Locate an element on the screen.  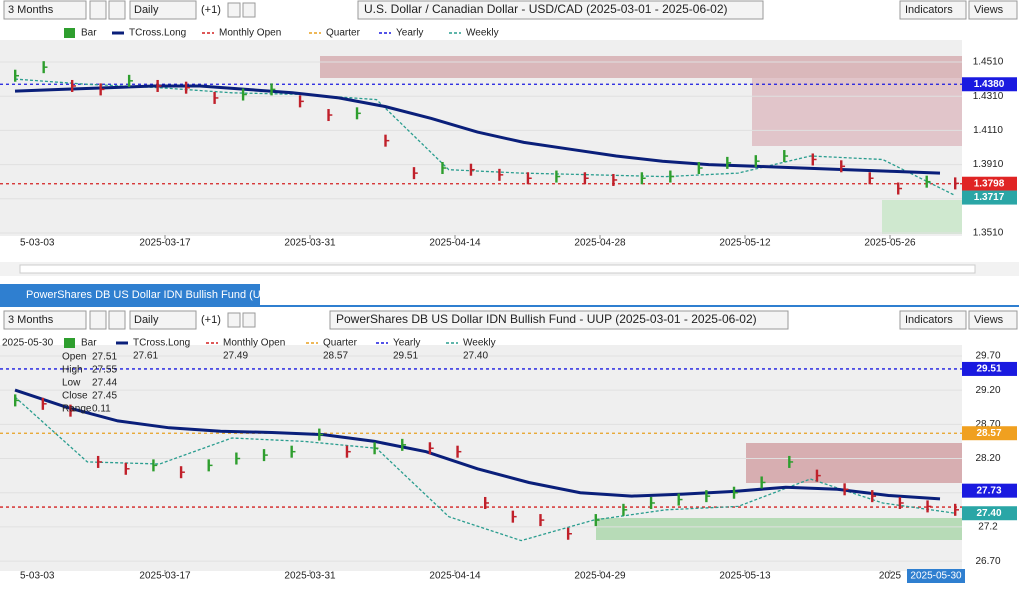
y-tick-label: 27.2 is located at coordinates (988, 527).